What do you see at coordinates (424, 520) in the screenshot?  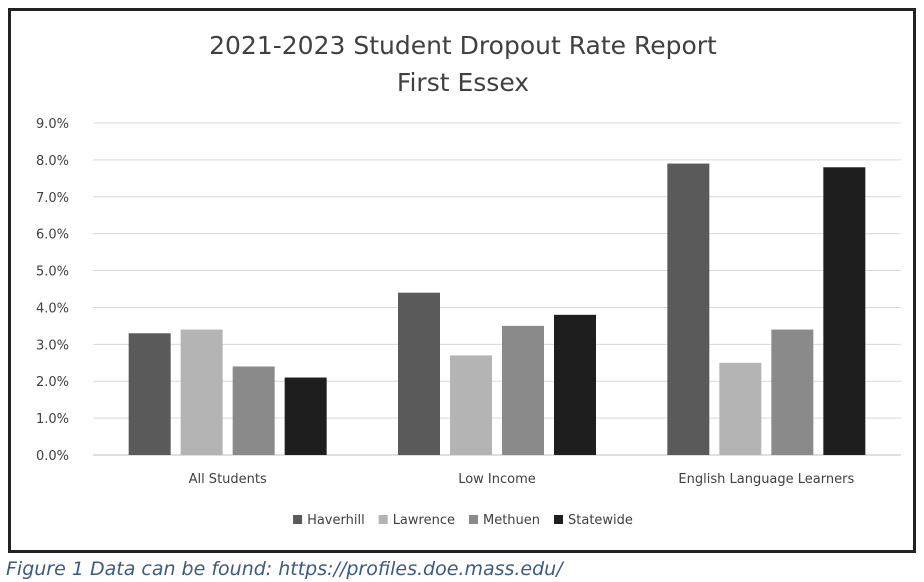 I see `legend-entry: Lawrence` at bounding box center [424, 520].